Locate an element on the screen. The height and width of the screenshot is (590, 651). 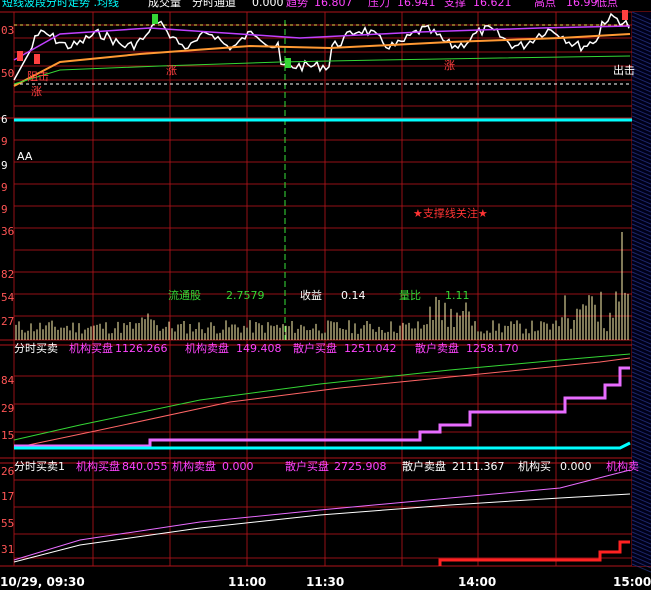
panel4-inst-buy2-label: 机构买 is located at coordinates (534, 466).